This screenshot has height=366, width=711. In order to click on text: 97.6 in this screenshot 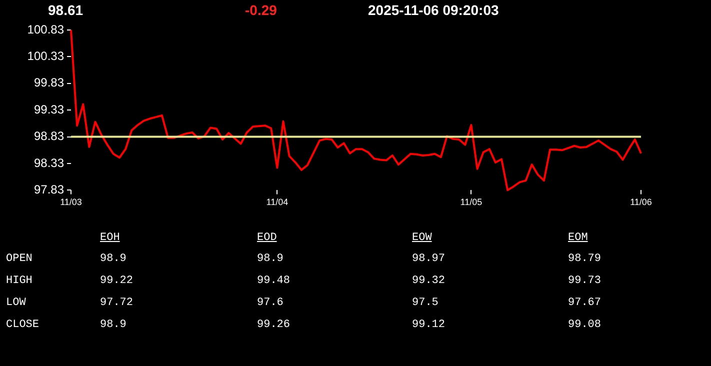, I will do `click(270, 303)`.